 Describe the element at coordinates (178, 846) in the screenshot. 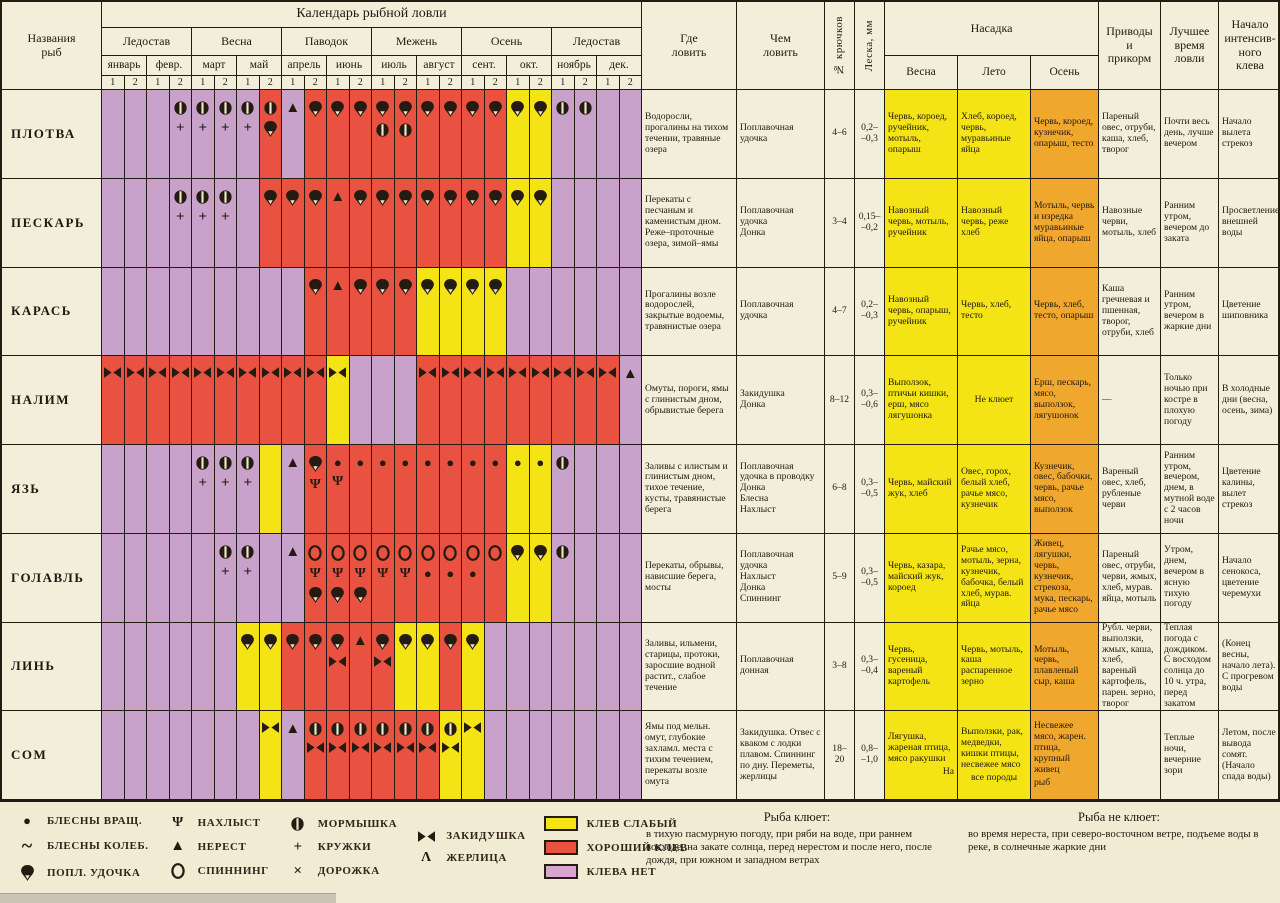

I see `legend-symbol: ▲` at that location.